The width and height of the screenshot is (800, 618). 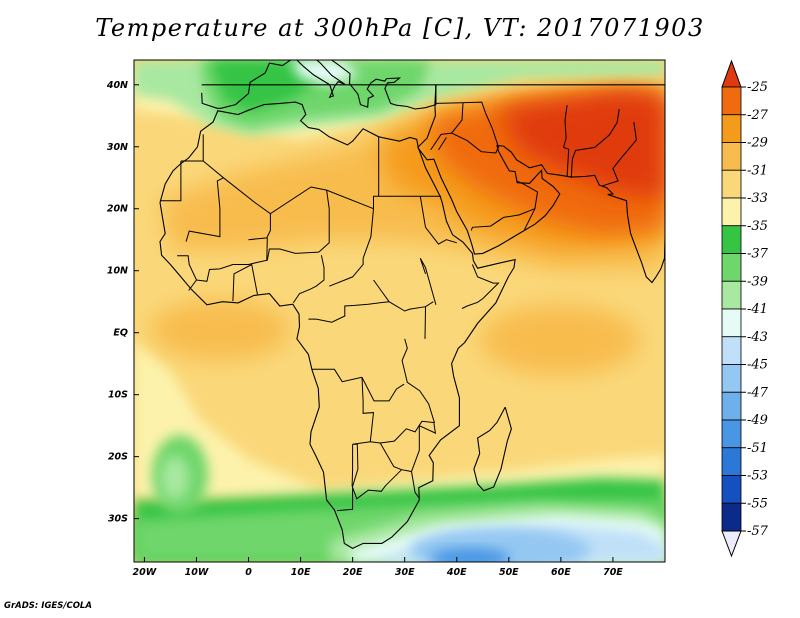 I want to click on colorbar-label: -39, so click(x=757, y=281).